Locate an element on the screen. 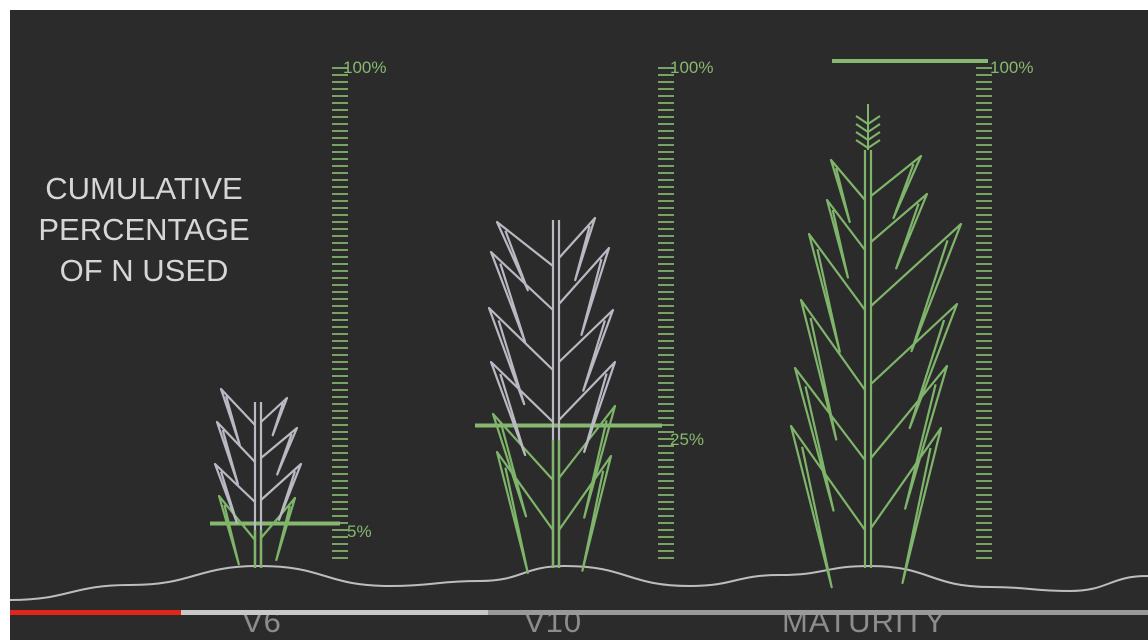  ground-line is located at coordinates (579, 582).